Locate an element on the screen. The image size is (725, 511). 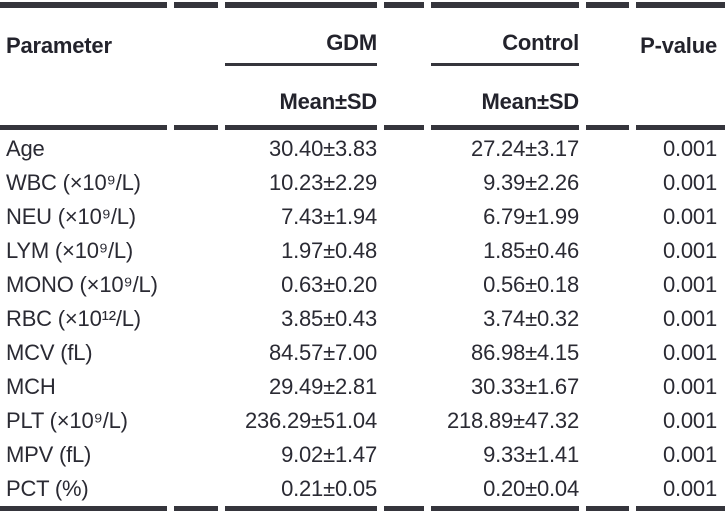
subheader-pvalue-empty is located at coordinates (680, 98).